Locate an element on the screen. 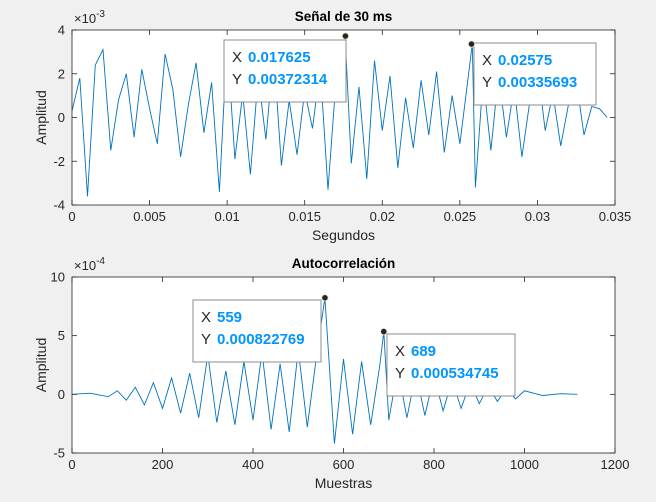  y-tick-label: -4 is located at coordinates (59, 205).